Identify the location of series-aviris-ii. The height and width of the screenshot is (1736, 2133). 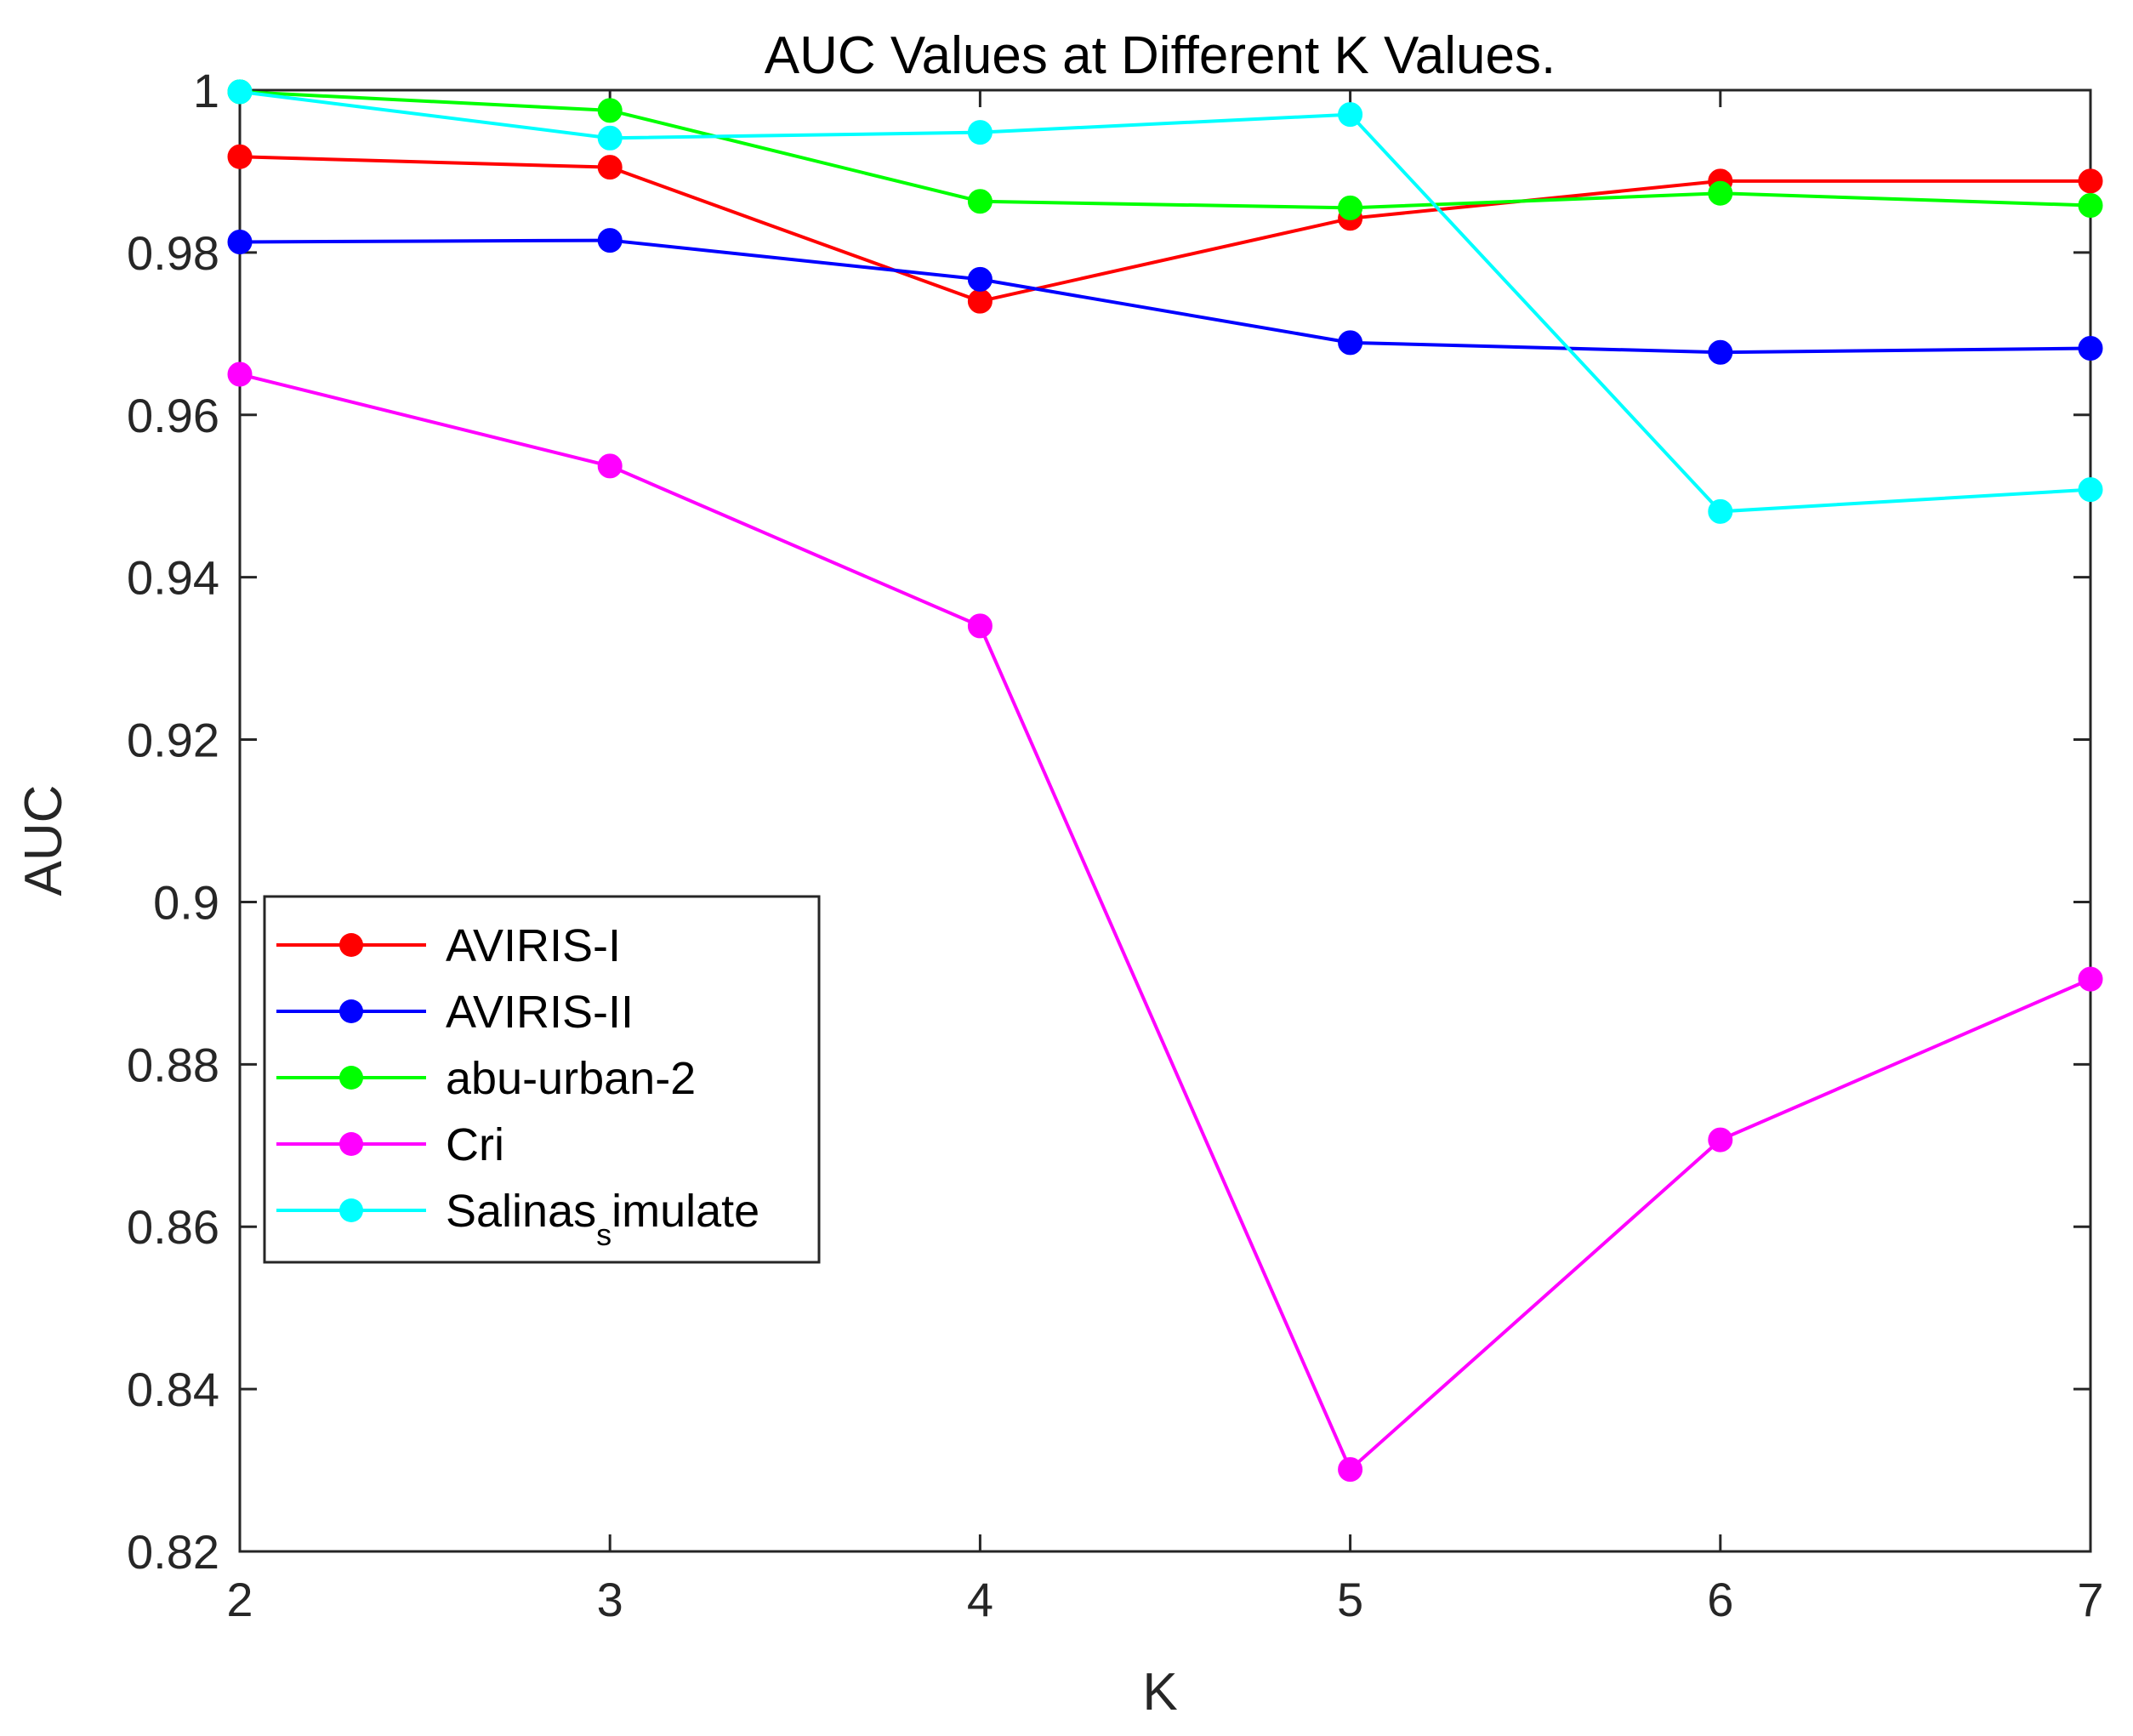
(1165, 296).